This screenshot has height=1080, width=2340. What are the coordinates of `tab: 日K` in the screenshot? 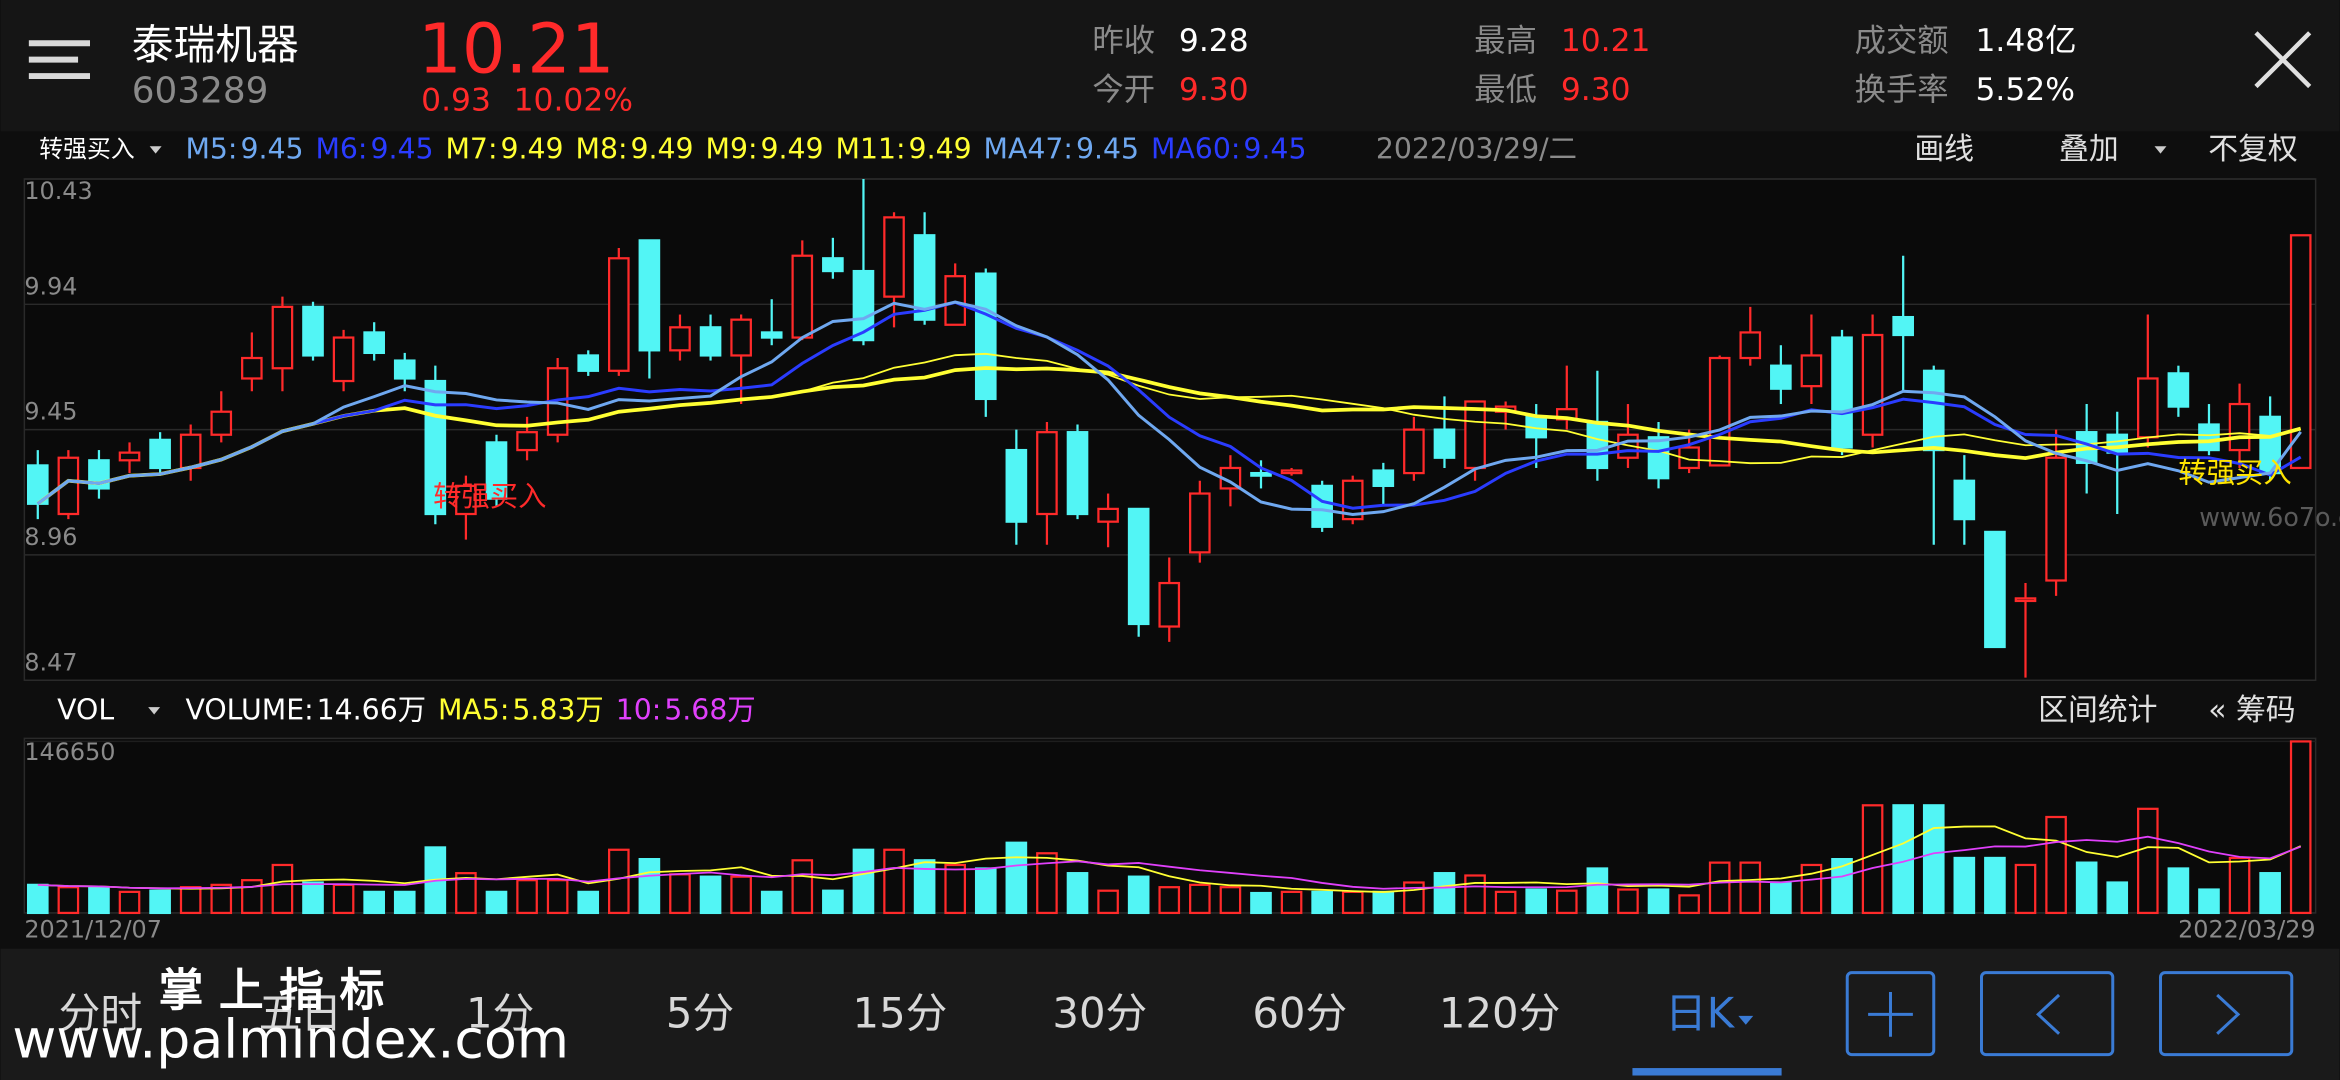 It's located at (1700, 1012).